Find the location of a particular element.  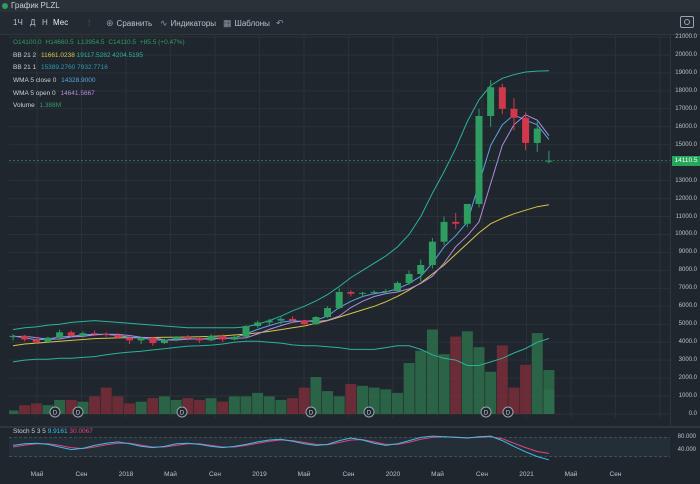

stochastic-pane is located at coordinates (339, 447).